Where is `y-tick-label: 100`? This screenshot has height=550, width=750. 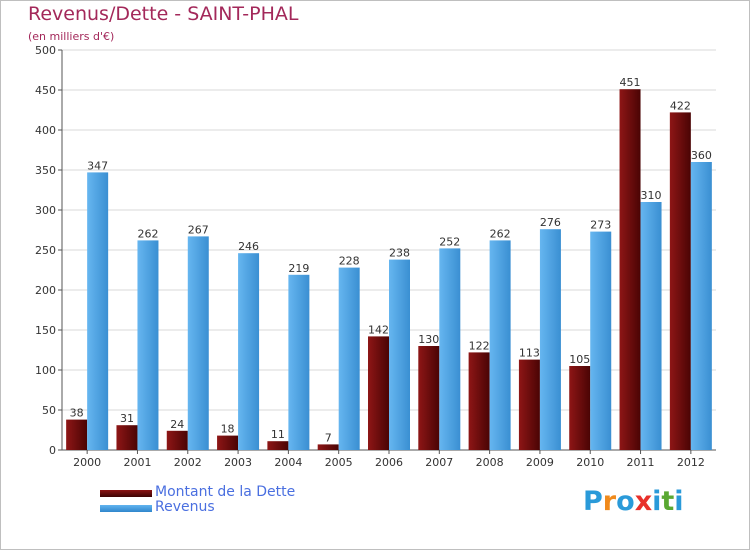 y-tick-label: 100 is located at coordinates (45, 370).